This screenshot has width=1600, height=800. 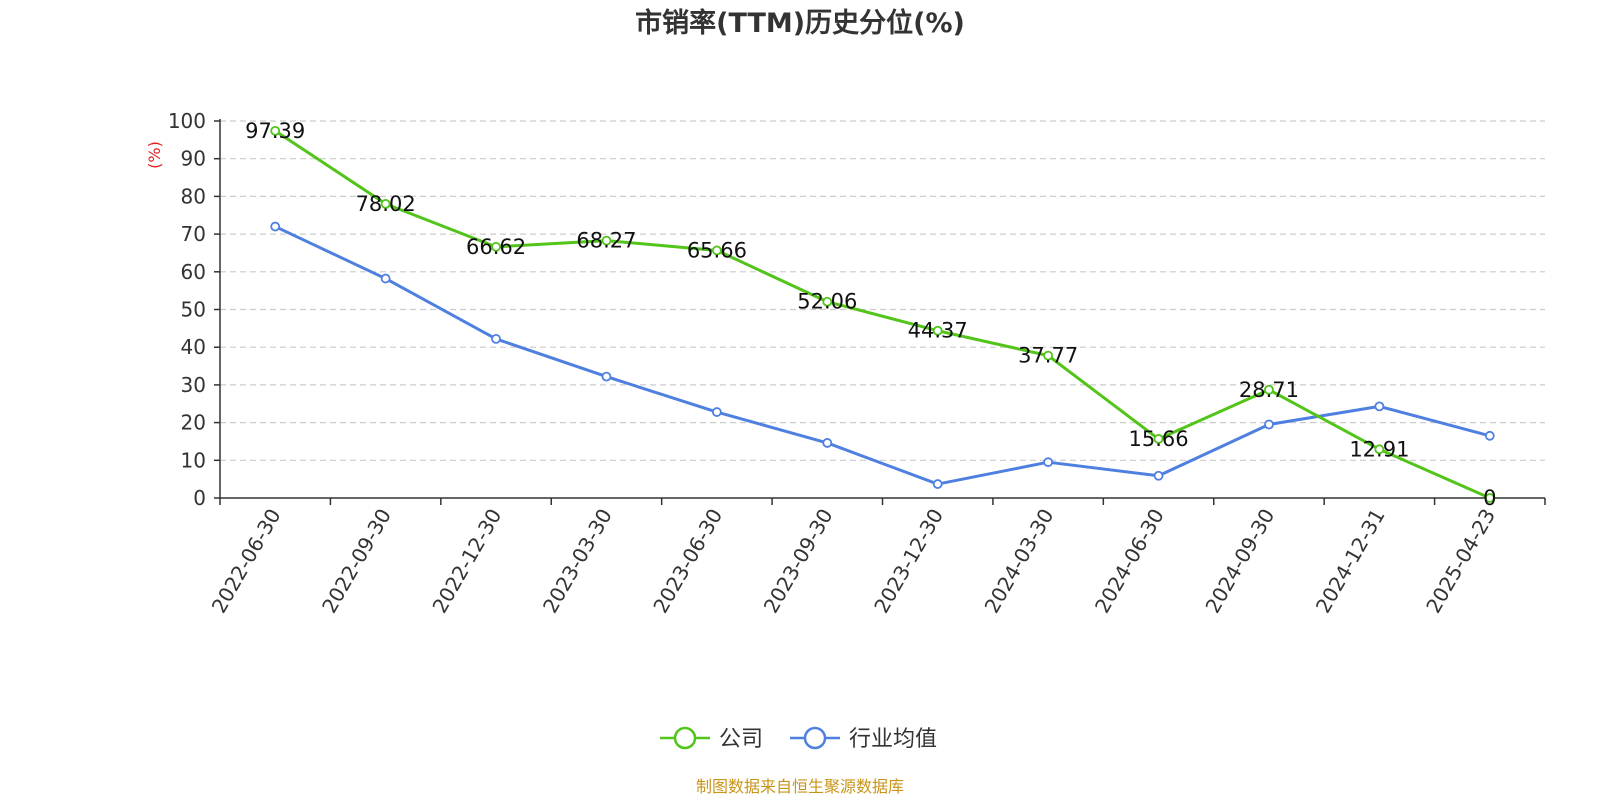 I want to click on y-tick-label: 50, so click(x=193, y=310).